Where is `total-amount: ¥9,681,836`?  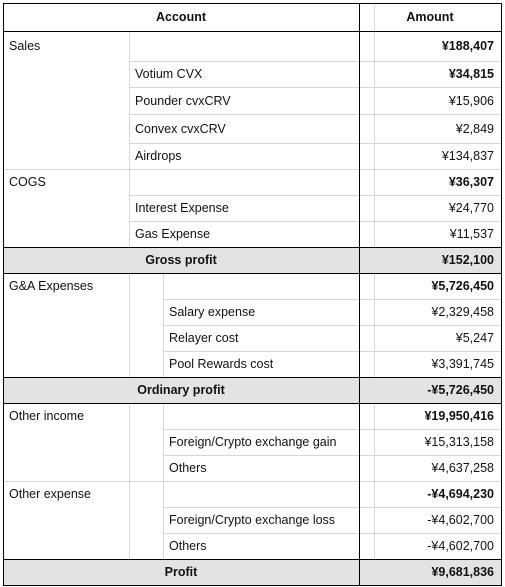
total-amount: ¥9,681,836 is located at coordinates (462, 572).